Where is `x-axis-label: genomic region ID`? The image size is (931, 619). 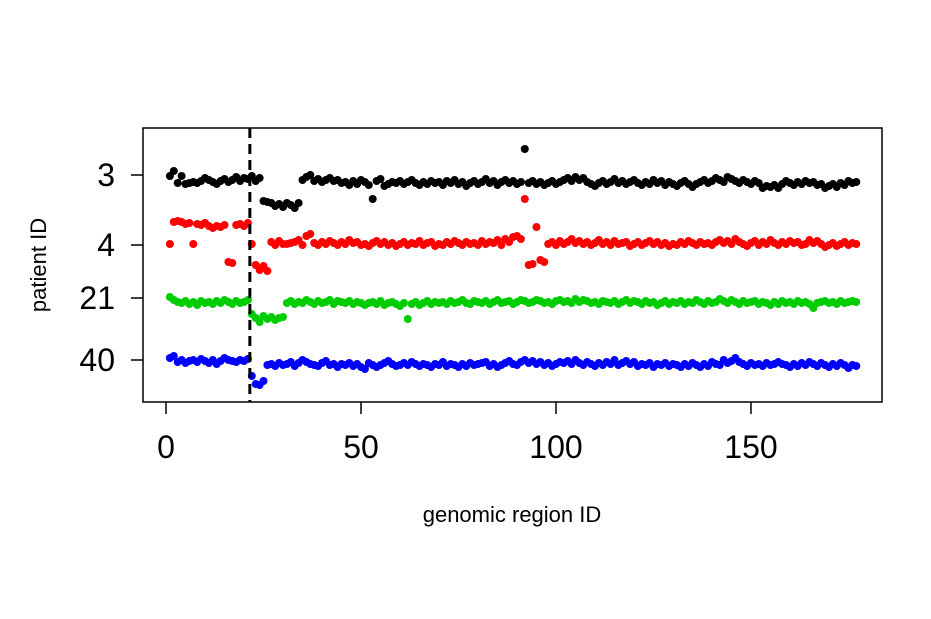
x-axis-label: genomic region ID is located at coordinates (512, 514).